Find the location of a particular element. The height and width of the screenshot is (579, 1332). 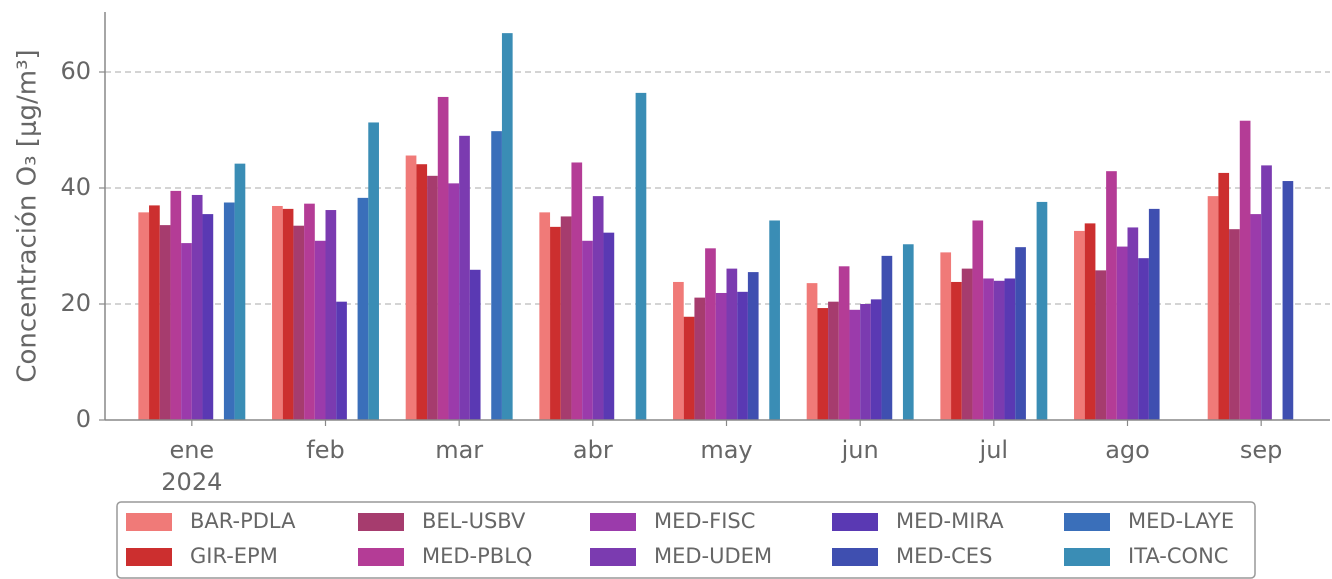

legend-label: GIR-EPM is located at coordinates (234, 556).